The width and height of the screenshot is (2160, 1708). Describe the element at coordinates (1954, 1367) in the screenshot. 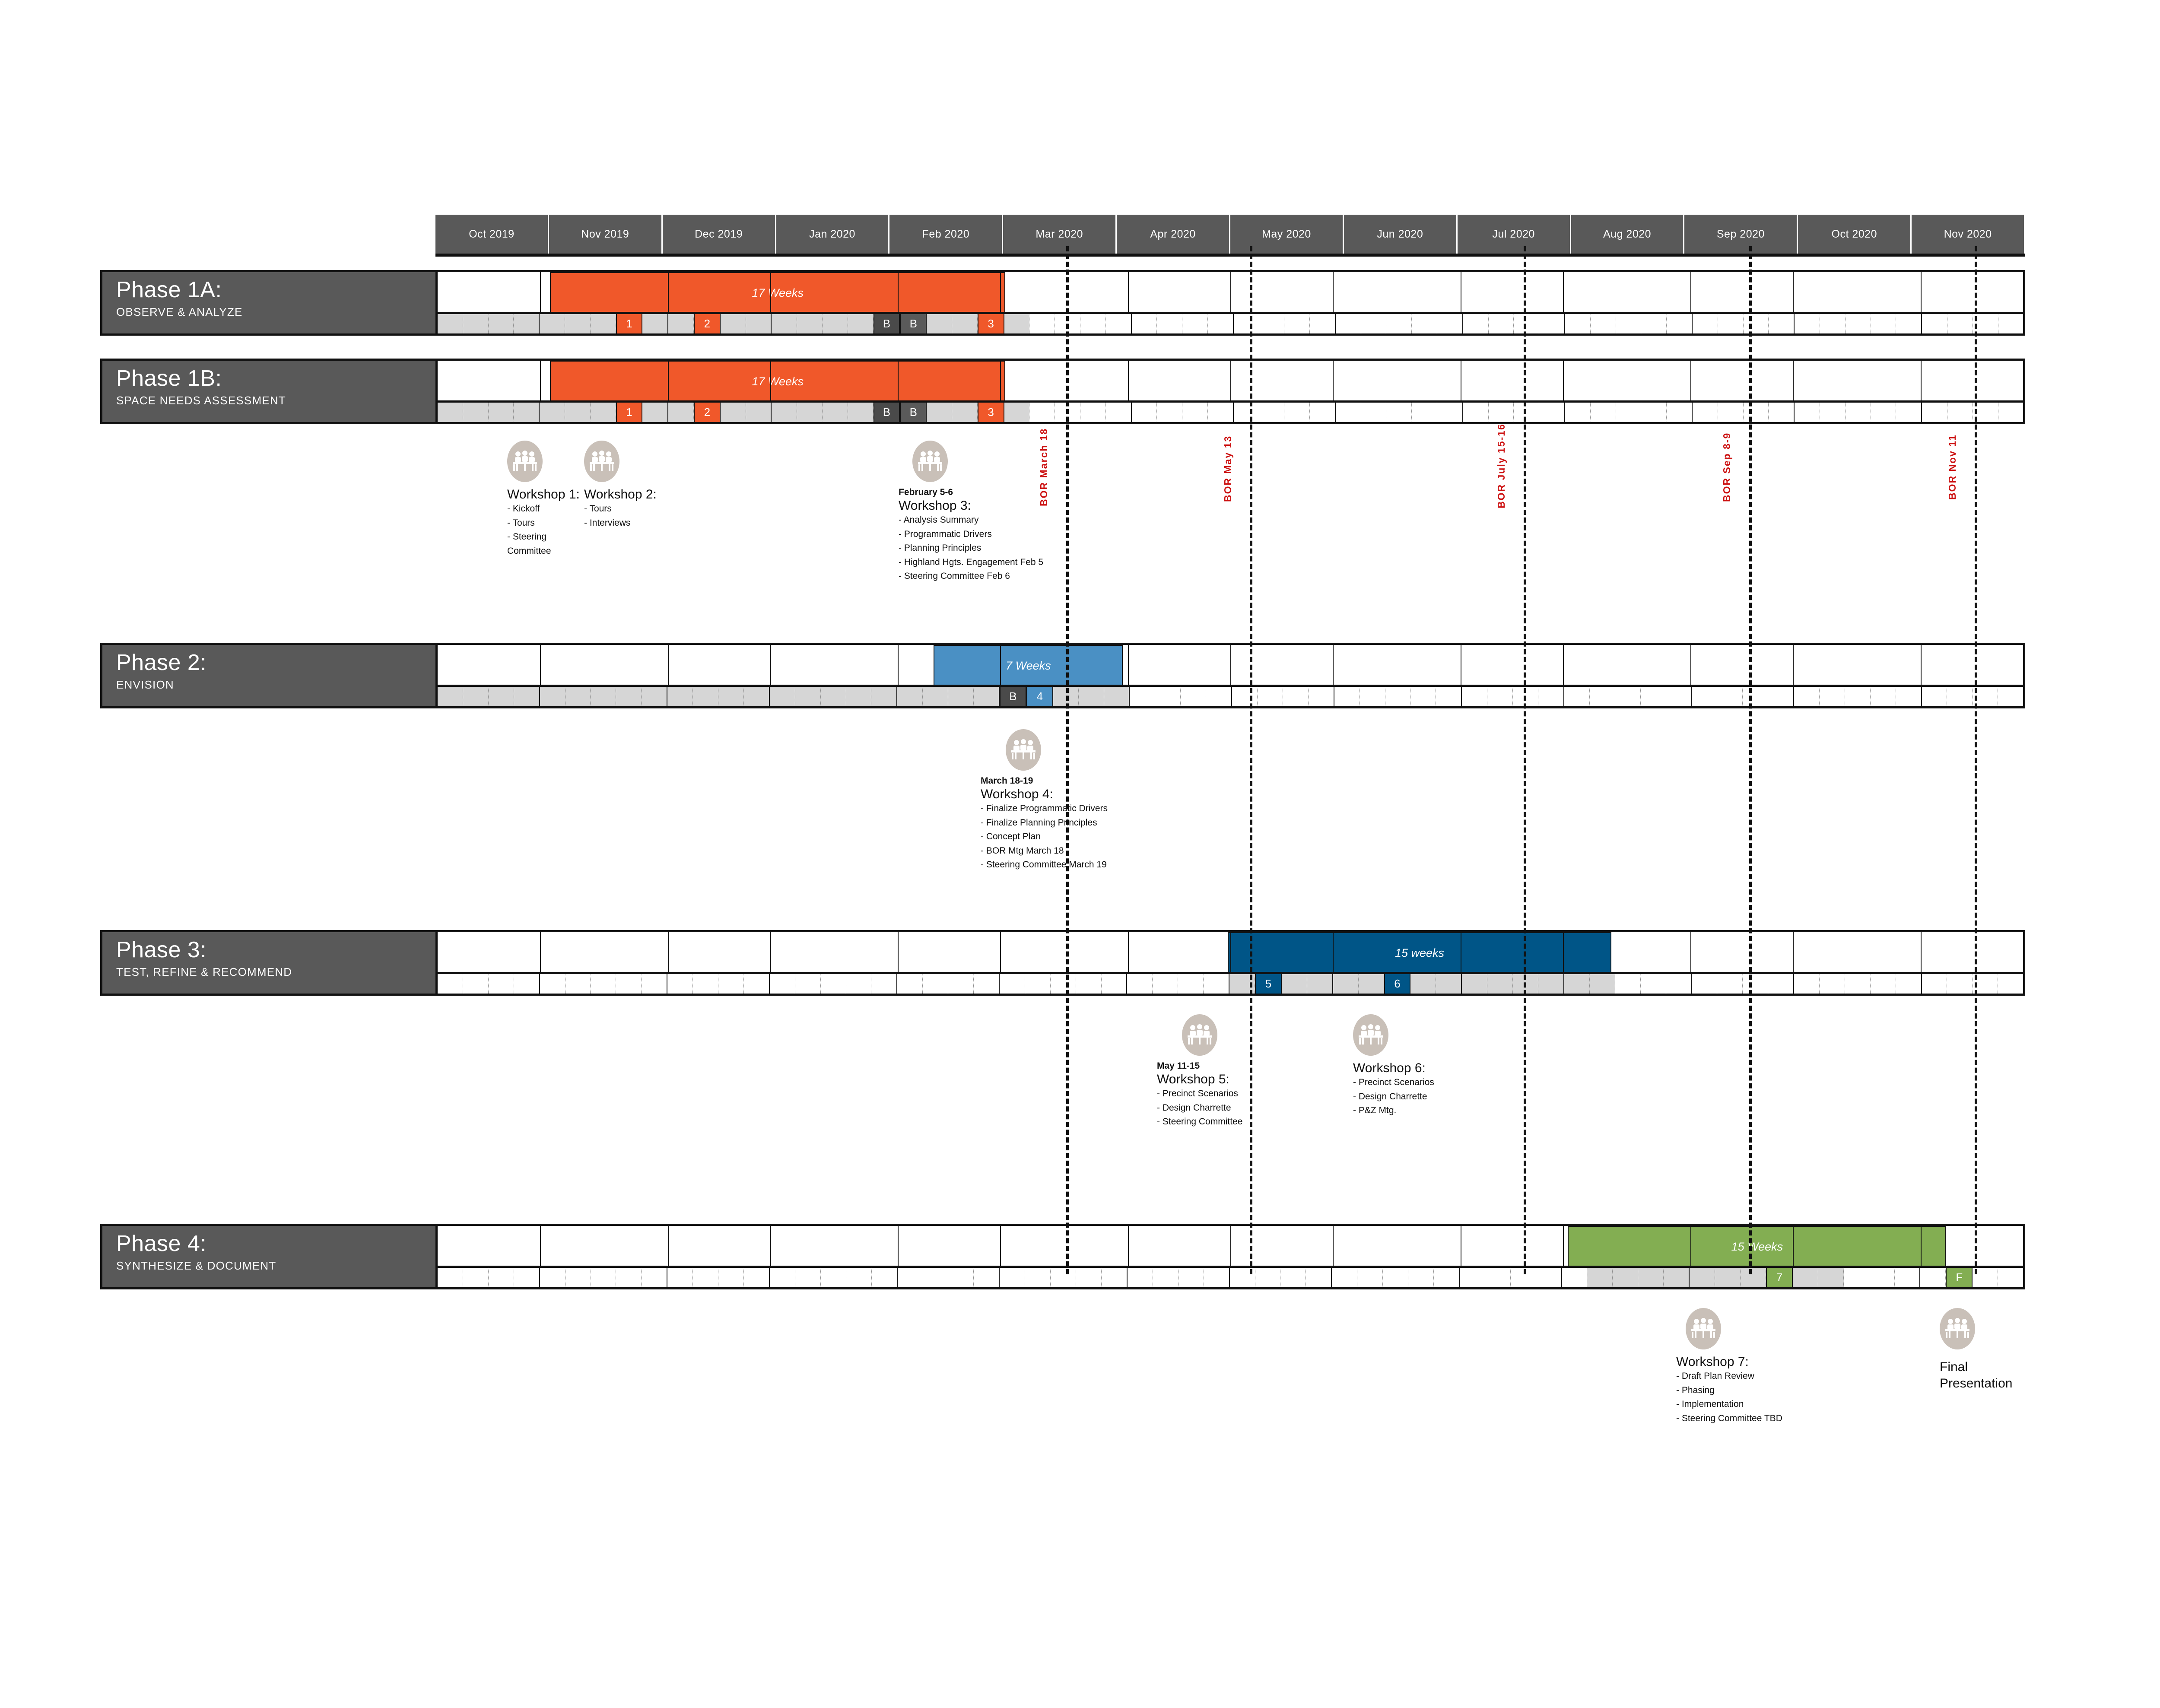

I see `final-presentation-line1: Final` at that location.